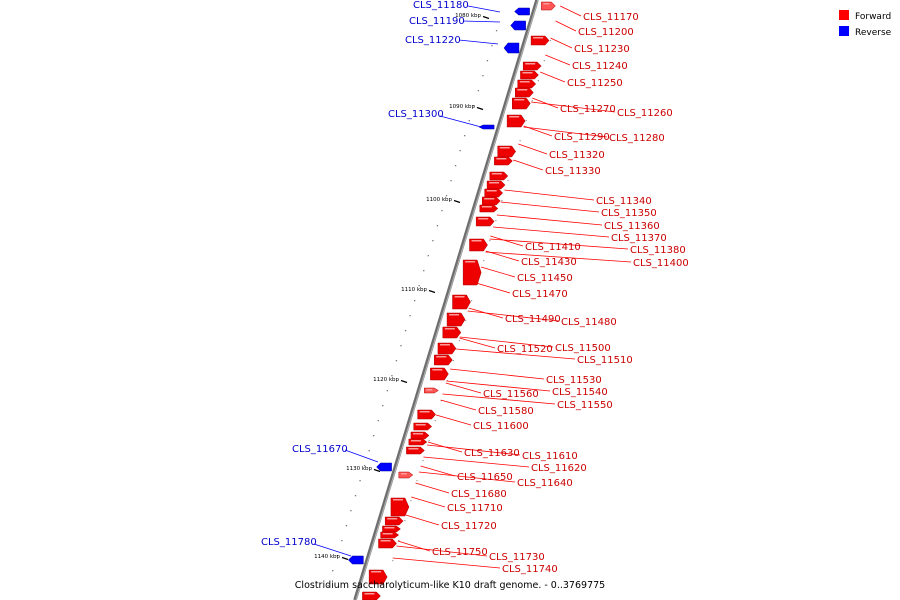 This screenshot has height=600, width=900. Describe the element at coordinates (577, 155) in the screenshot. I see `forward-gene-label: CLS_11320` at that location.